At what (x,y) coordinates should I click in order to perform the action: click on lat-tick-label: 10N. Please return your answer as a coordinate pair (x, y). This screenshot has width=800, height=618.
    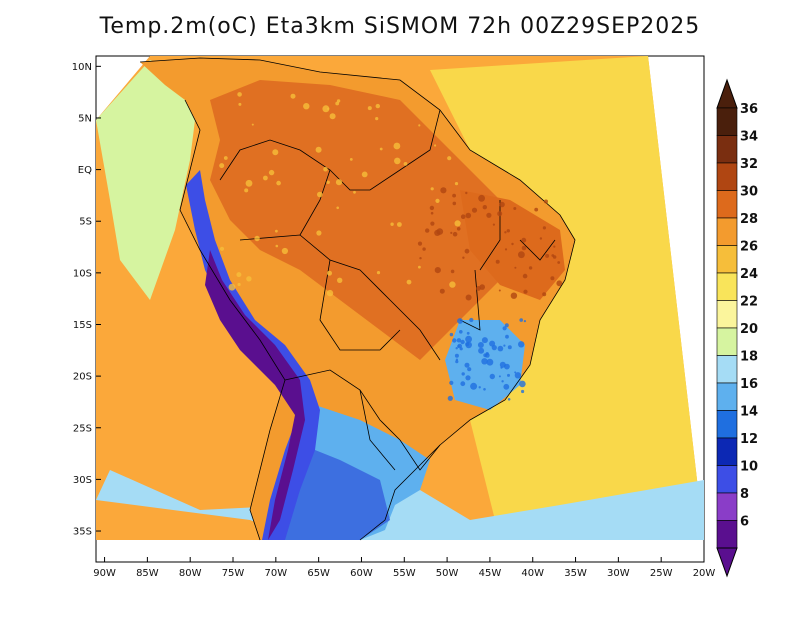
    Looking at the image, I should click on (82, 67).